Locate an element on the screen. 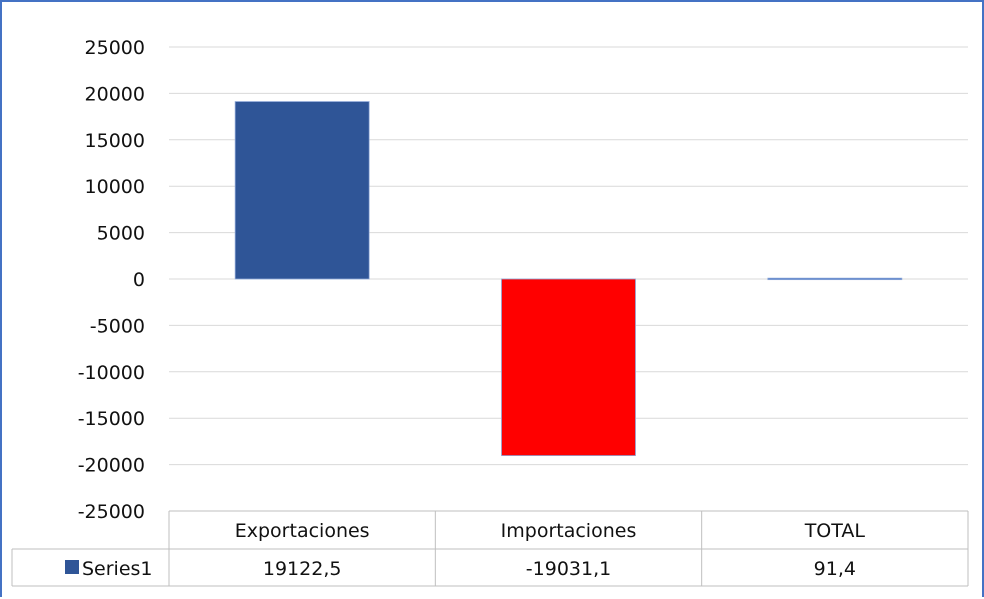 This screenshot has width=984, height=599. legend-series-name: Series1 is located at coordinates (117, 569).